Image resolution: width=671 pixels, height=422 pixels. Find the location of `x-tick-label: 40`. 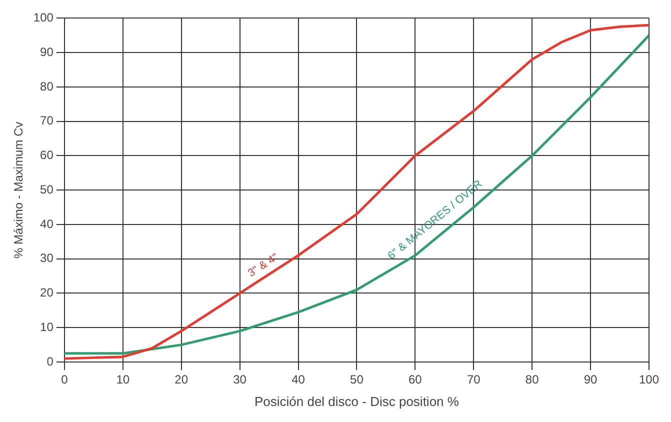

x-tick-label: 40 is located at coordinates (299, 379).